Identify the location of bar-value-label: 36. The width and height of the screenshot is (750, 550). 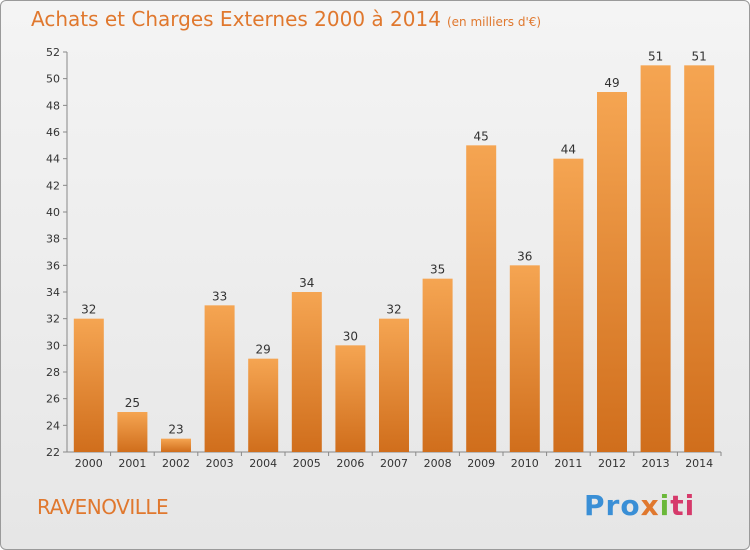
(524, 256).